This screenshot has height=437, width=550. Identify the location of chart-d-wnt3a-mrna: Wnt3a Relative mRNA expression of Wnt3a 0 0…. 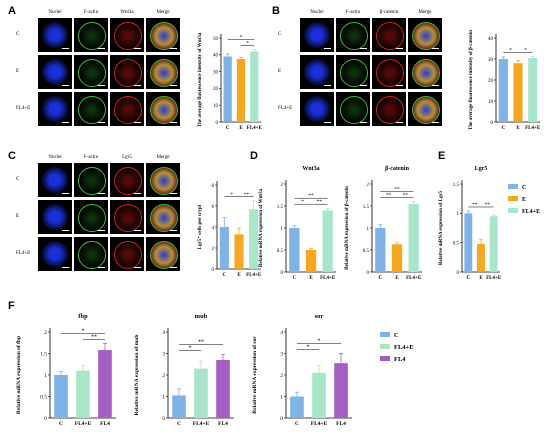
(297, 223).